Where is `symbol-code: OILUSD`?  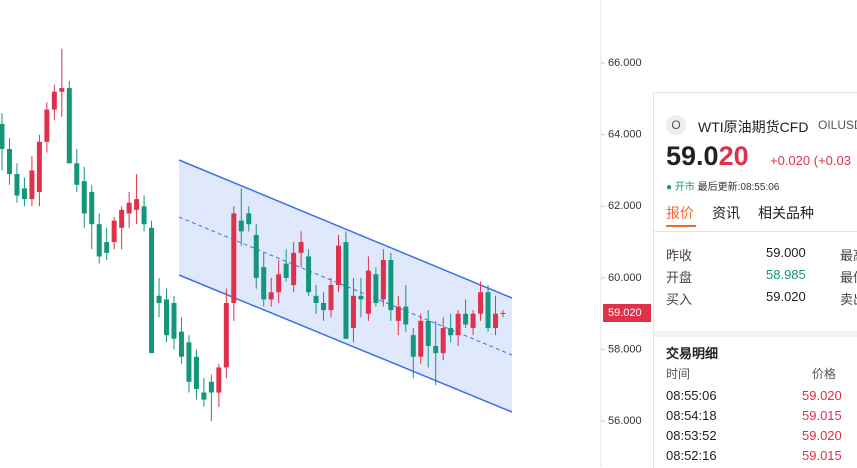 symbol-code: OILUSD is located at coordinates (837, 125).